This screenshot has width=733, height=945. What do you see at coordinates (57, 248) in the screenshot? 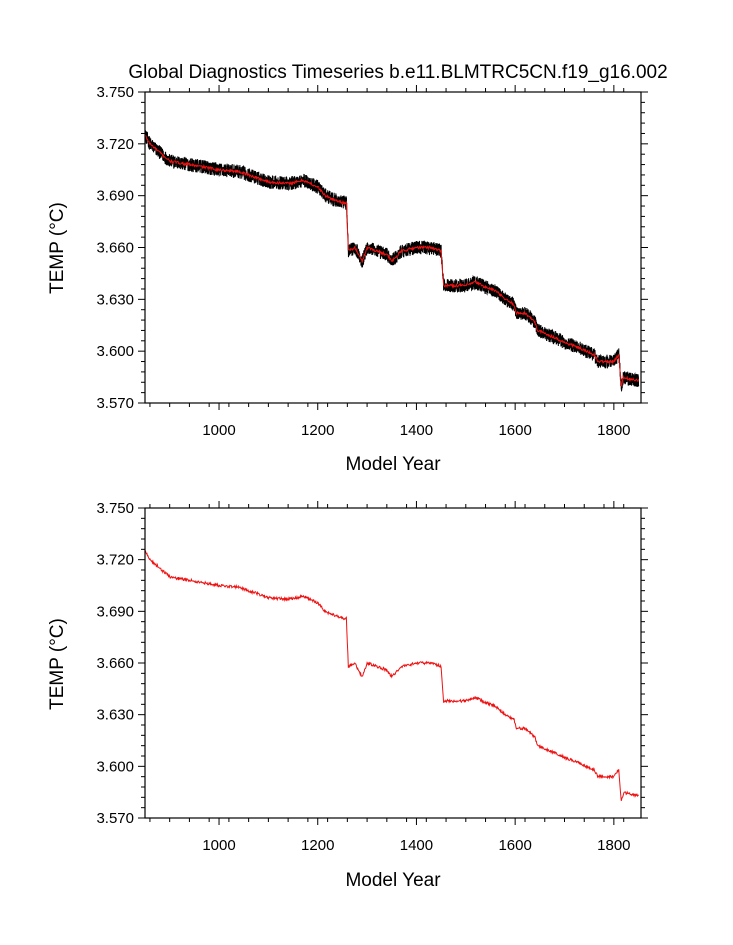
I see `top-y-axis-label: TEMP (°C)` at bounding box center [57, 248].